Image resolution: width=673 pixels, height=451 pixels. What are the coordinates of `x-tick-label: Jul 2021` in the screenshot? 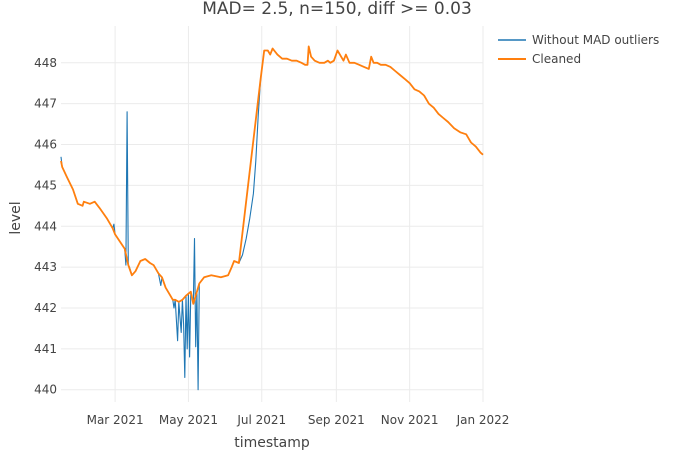 It's located at (261, 420).